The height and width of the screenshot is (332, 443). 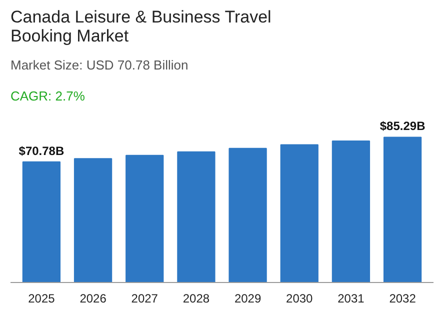 What do you see at coordinates (41, 151) in the screenshot?
I see `data-label: $70.78B` at bounding box center [41, 151].